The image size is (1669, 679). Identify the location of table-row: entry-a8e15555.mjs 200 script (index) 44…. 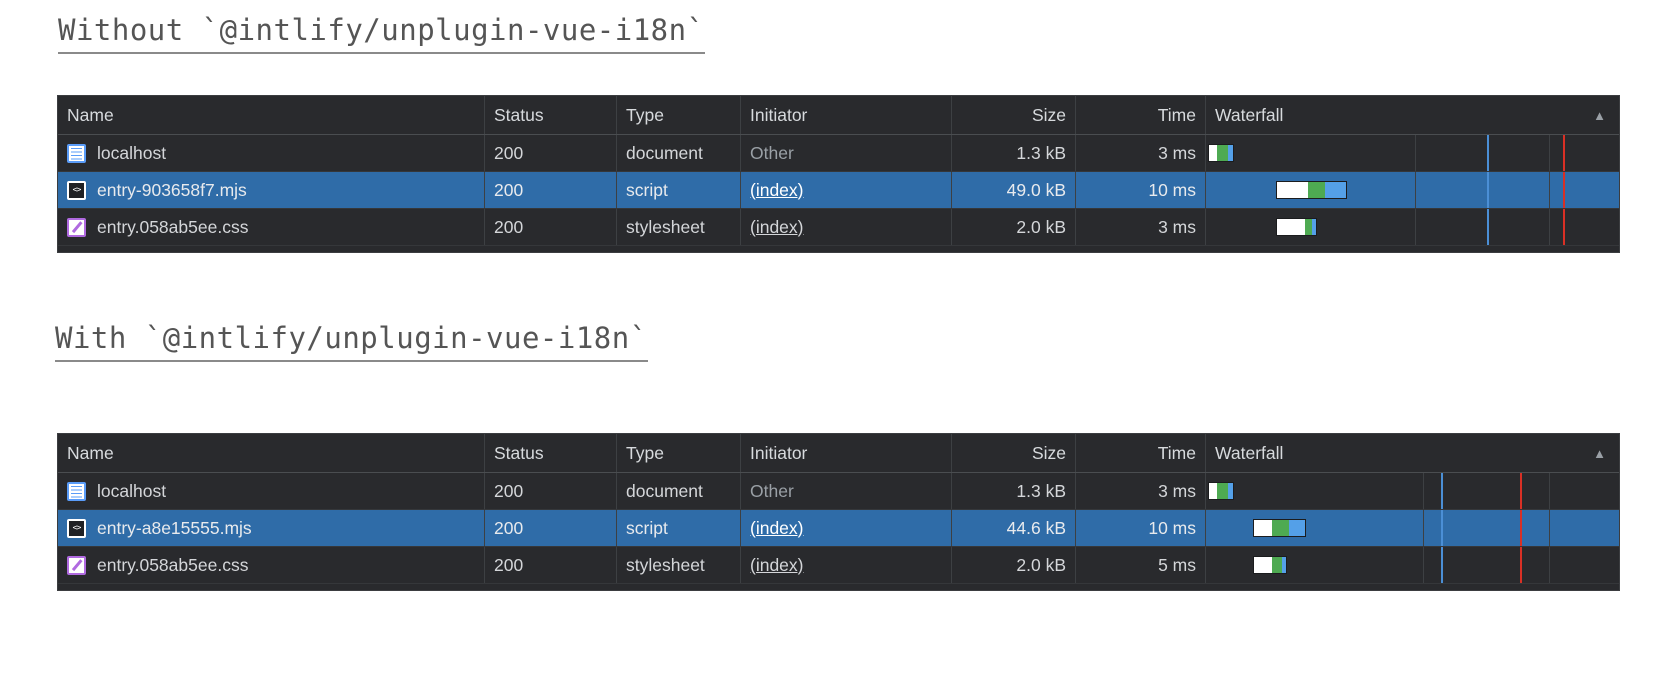
(838, 528).